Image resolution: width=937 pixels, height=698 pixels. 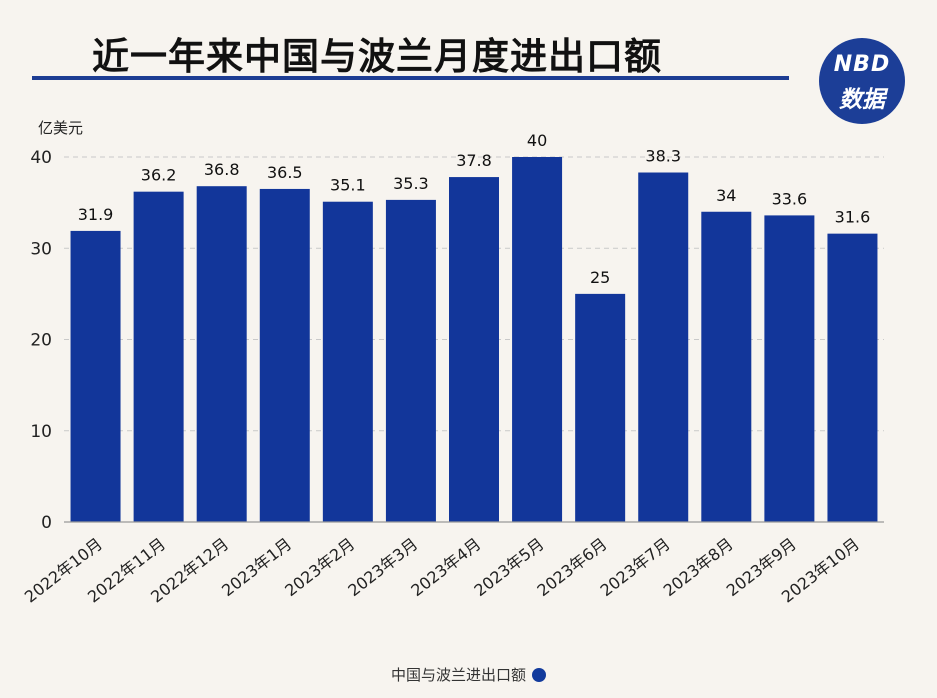 I want to click on x-tick-label: 2023年4月, so click(x=445, y=567).